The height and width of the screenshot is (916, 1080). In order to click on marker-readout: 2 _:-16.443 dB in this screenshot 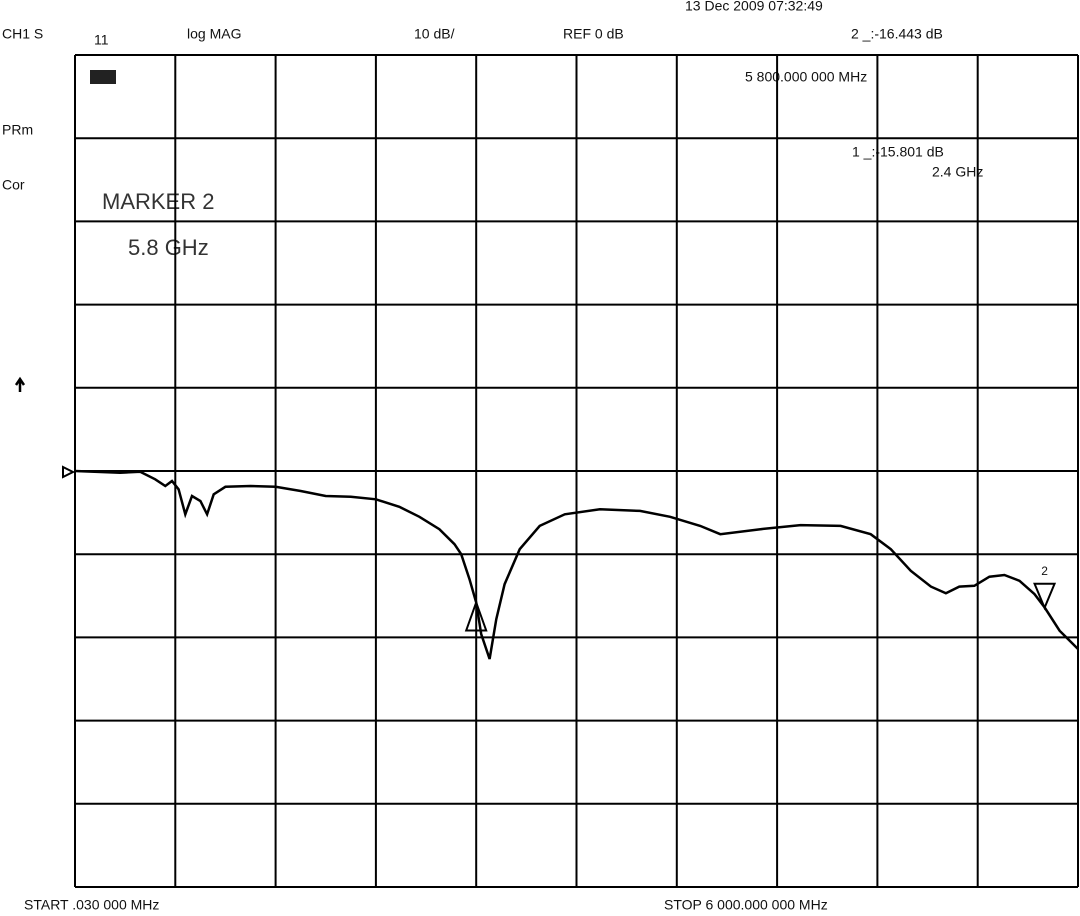, I will do `click(897, 34)`.